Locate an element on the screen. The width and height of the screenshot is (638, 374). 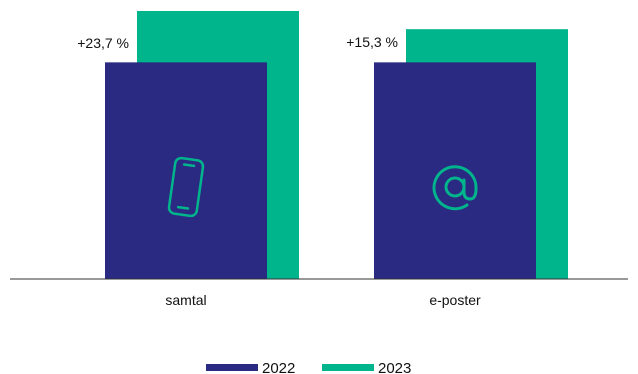
smartphone-icon-body is located at coordinates (186, 187).